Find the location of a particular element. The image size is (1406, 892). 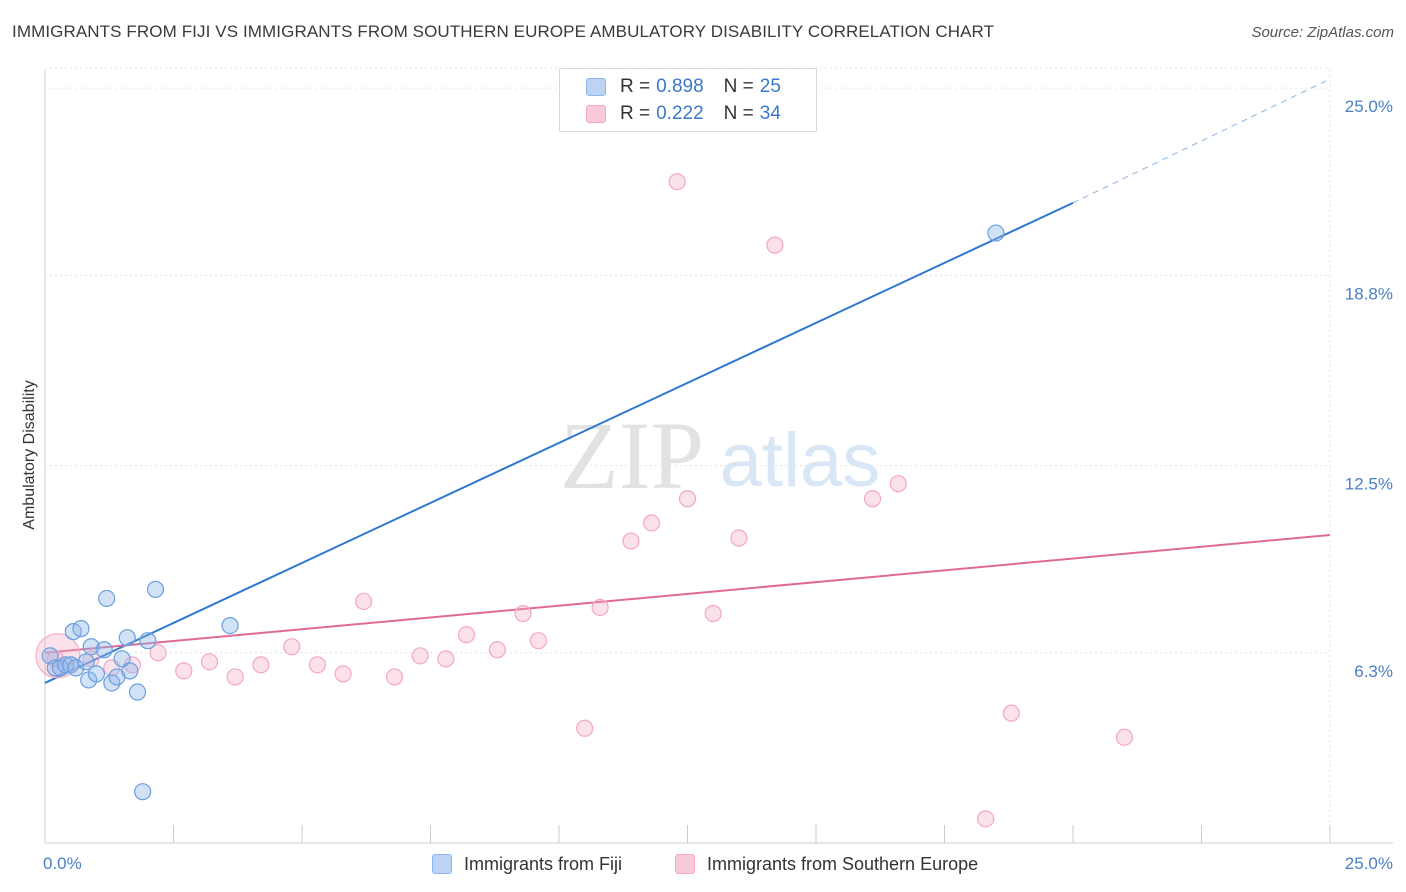

fiji-swatch is located at coordinates (596, 87).